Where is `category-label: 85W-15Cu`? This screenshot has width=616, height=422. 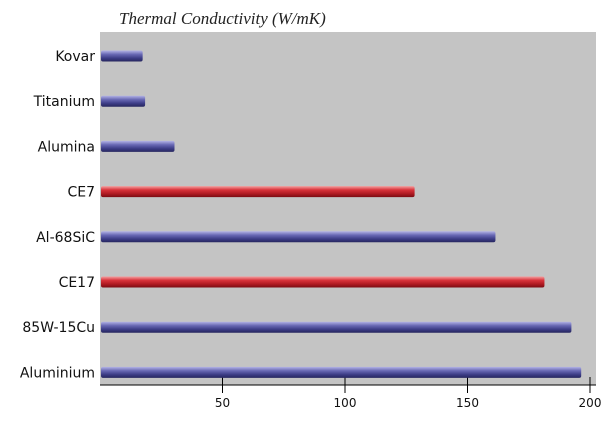
category-label: 85W-15Cu is located at coordinates (58, 328).